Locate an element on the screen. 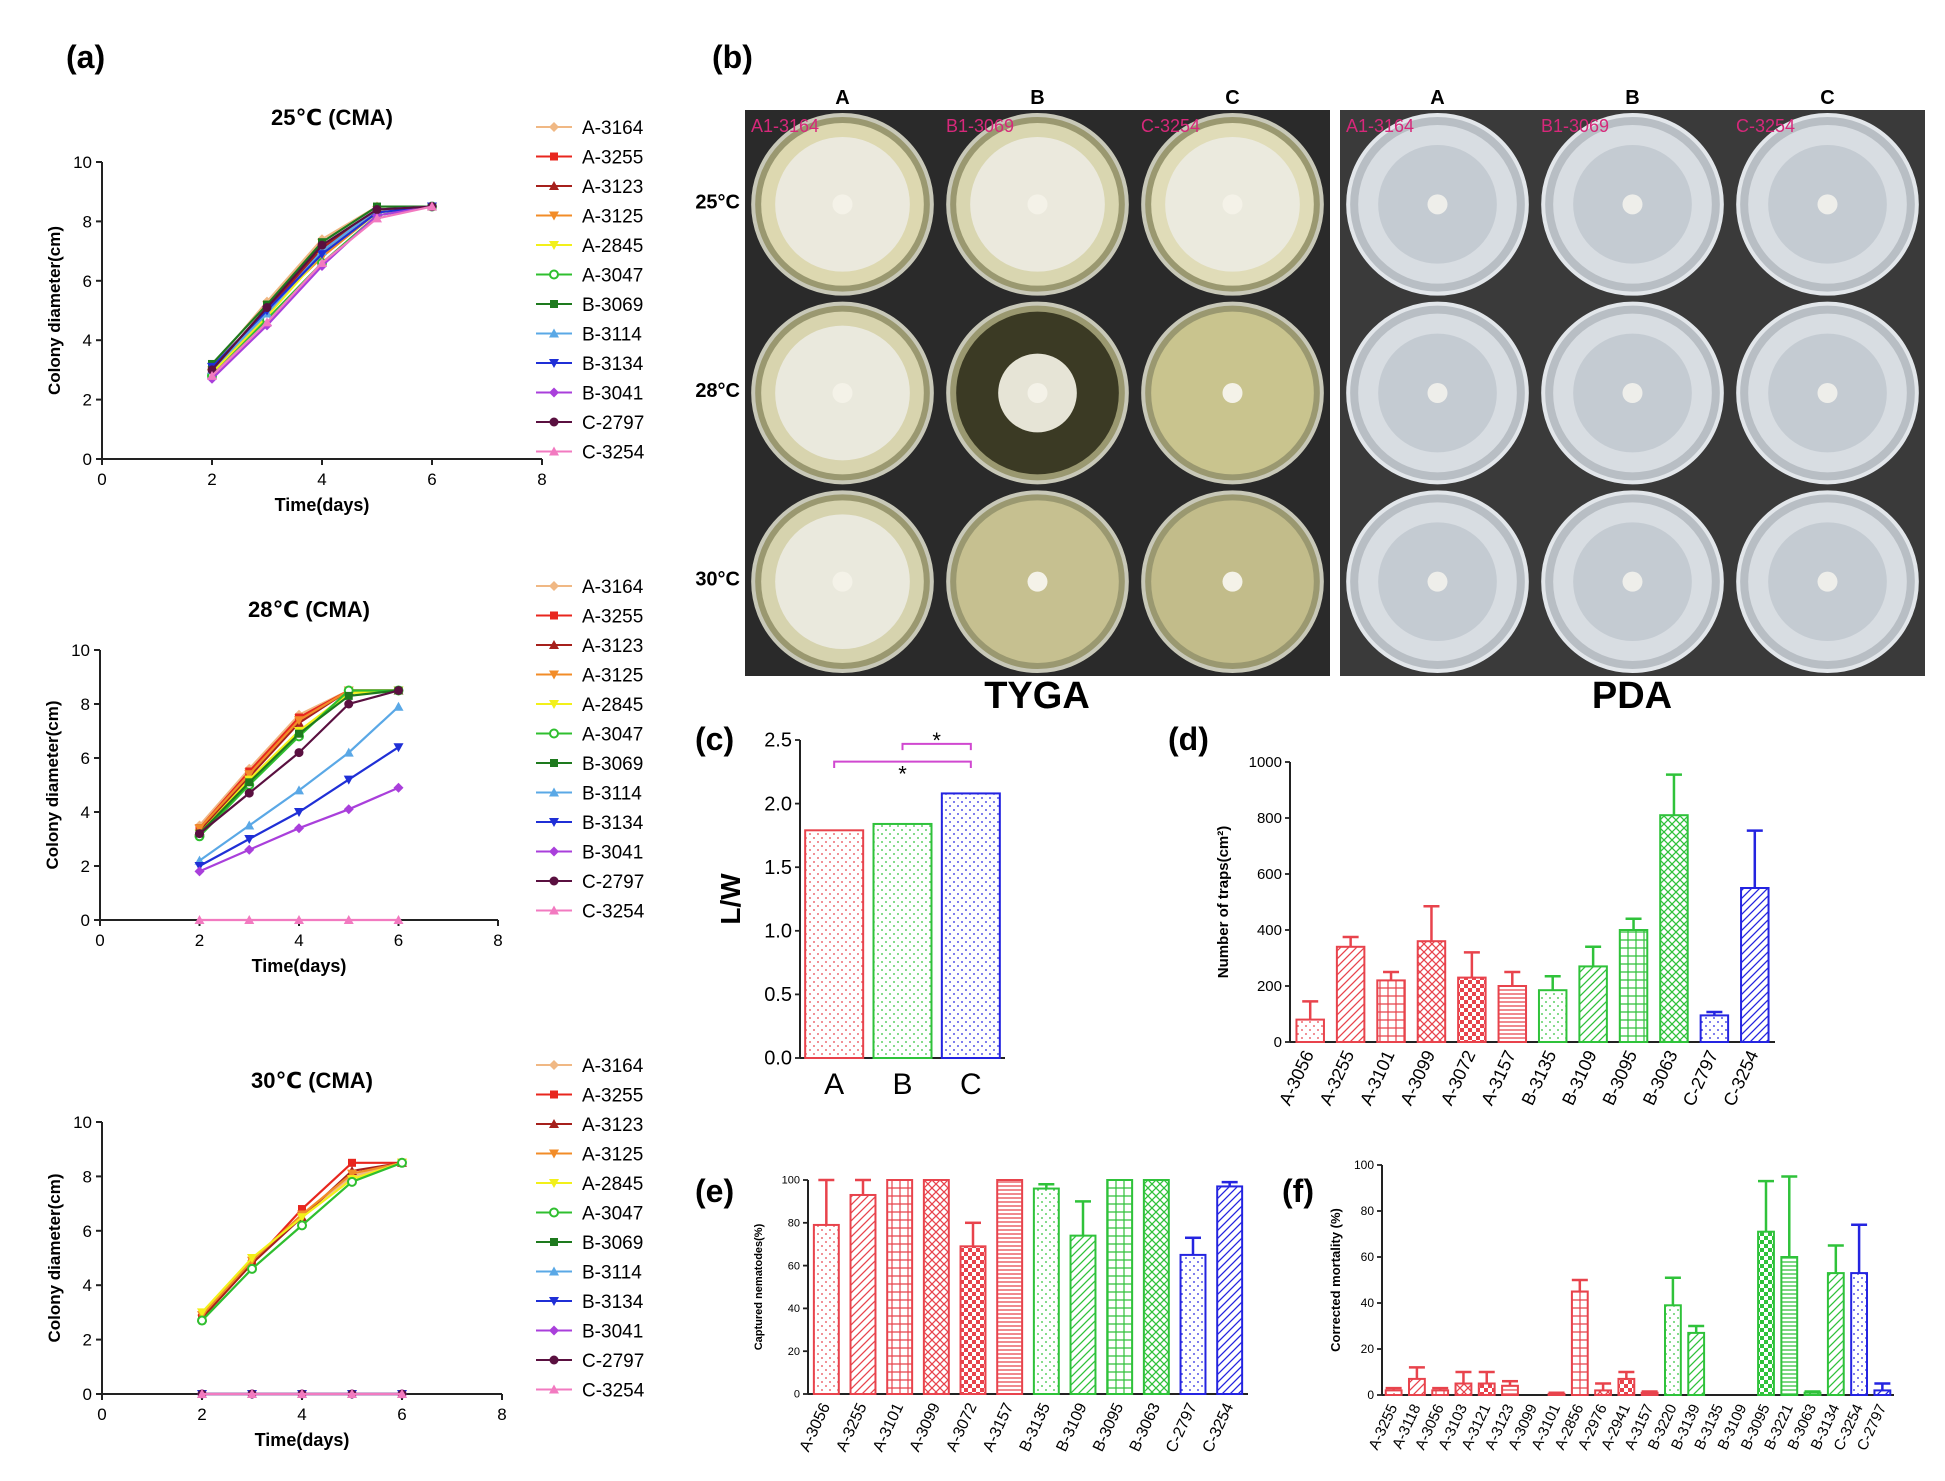  column-header-A: A is located at coordinates (1437, 98).